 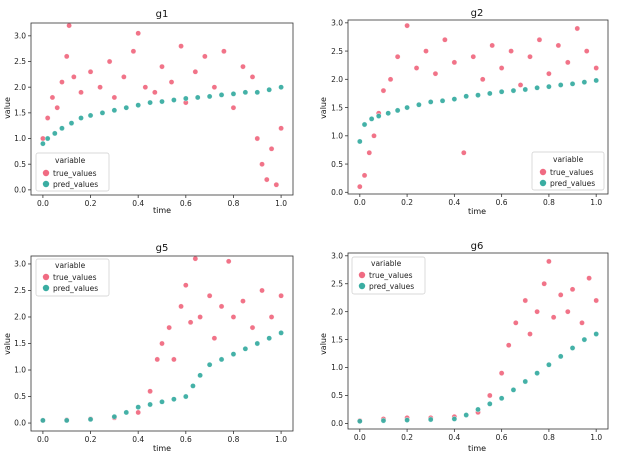 What do you see at coordinates (20, 290) in the screenshot?
I see `y-tick-label: 2.5` at bounding box center [20, 290].